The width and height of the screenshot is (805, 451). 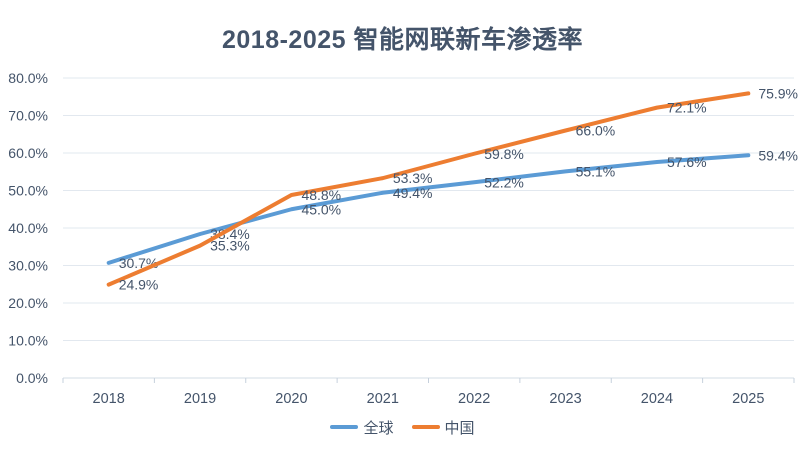 What do you see at coordinates (200, 399) in the screenshot?
I see `x-tick-label: 2019` at bounding box center [200, 399].